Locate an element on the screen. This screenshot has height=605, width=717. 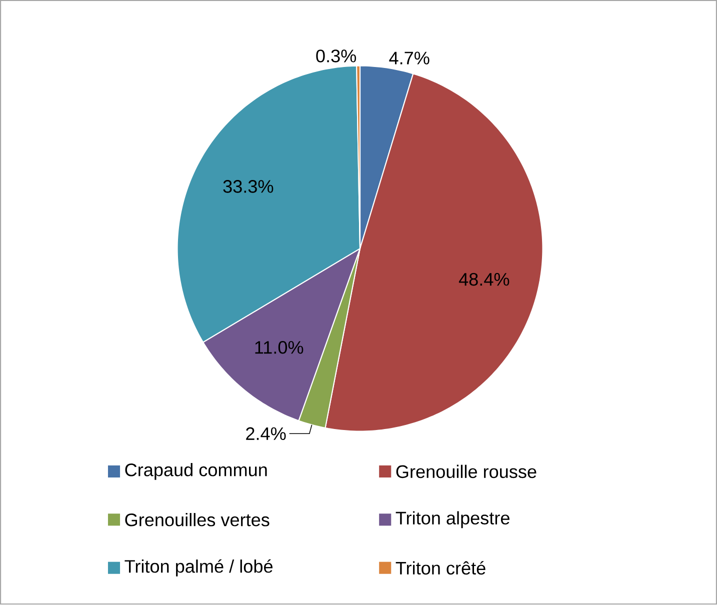
legend-label: Triton palmé / lobé is located at coordinates (198, 568).